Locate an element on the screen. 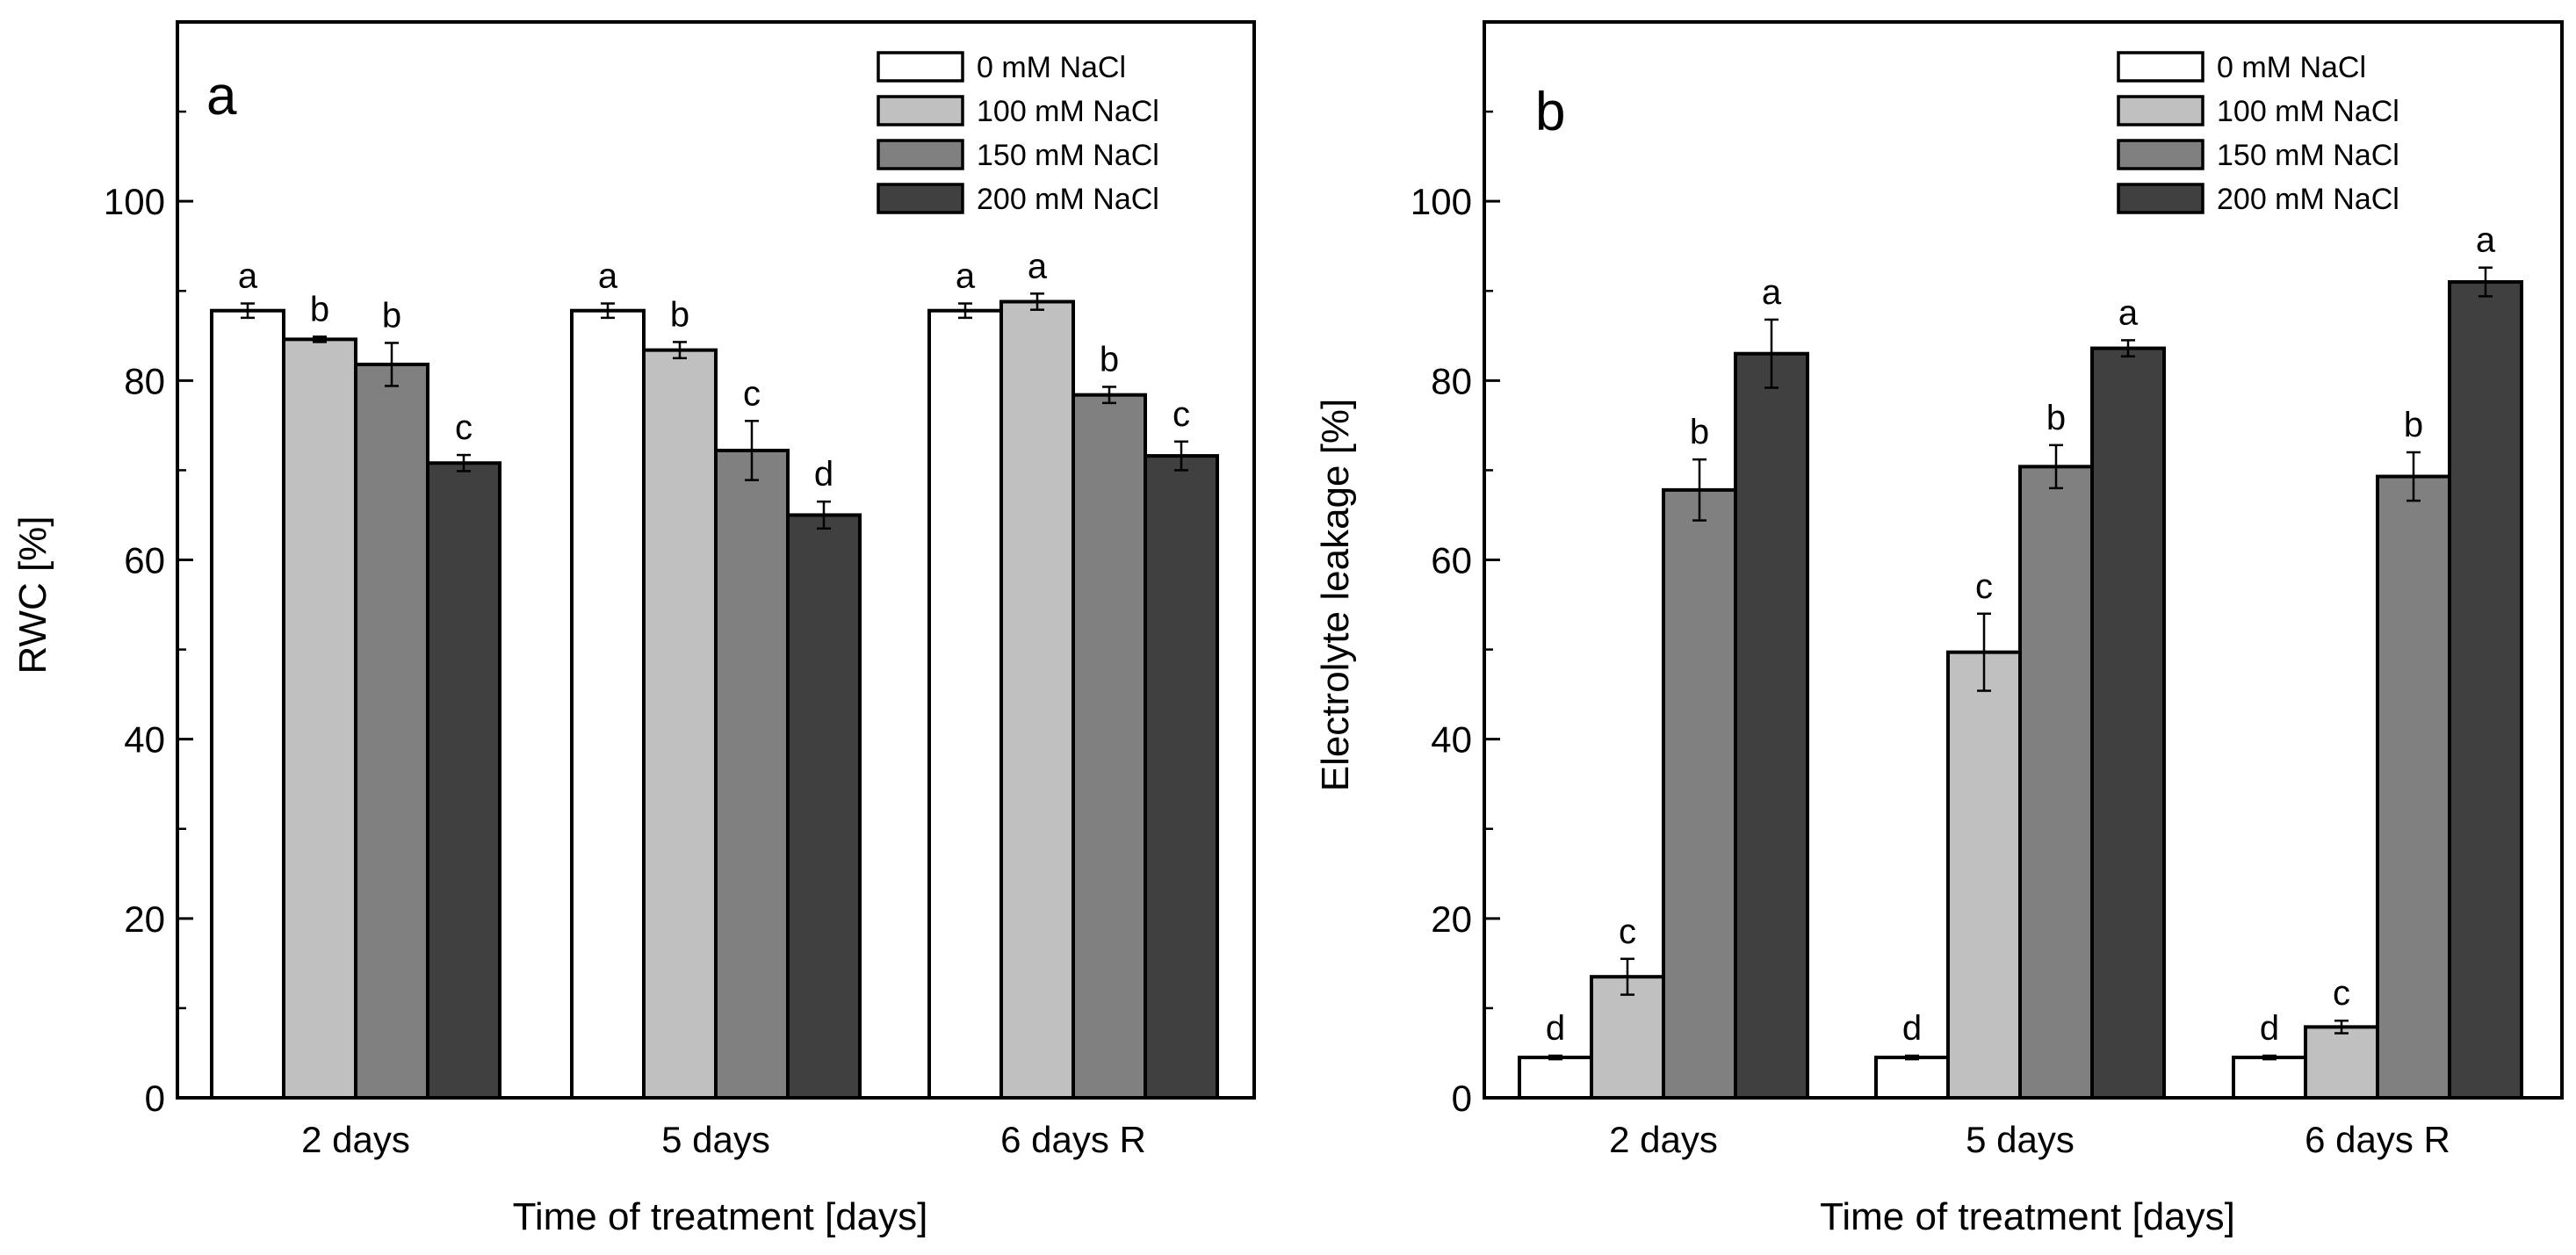  panel-letter: a is located at coordinates (221, 96).